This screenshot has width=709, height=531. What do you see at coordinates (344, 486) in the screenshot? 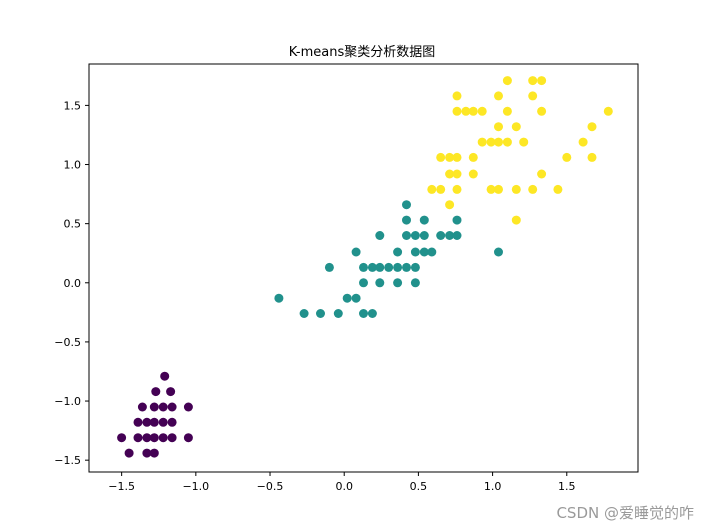
I see `x-tick-label: 0.0` at bounding box center [344, 486].